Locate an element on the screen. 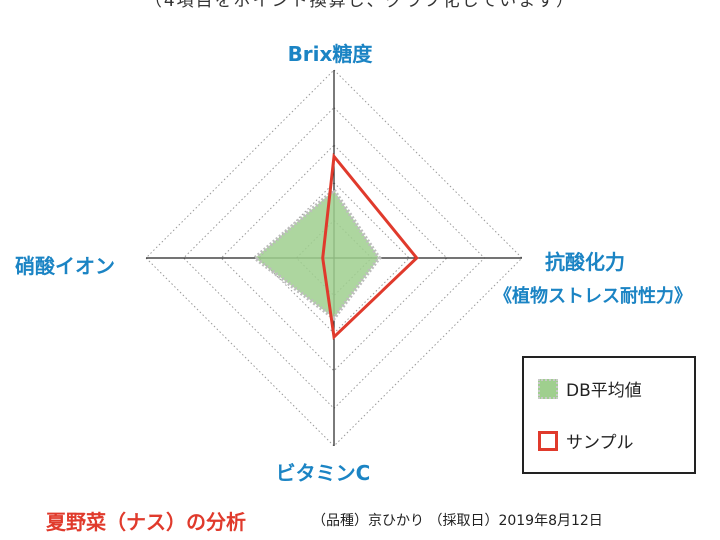 Image resolution: width=720 pixels, height=540 pixels. sample-swatch-icon is located at coordinates (548, 440).